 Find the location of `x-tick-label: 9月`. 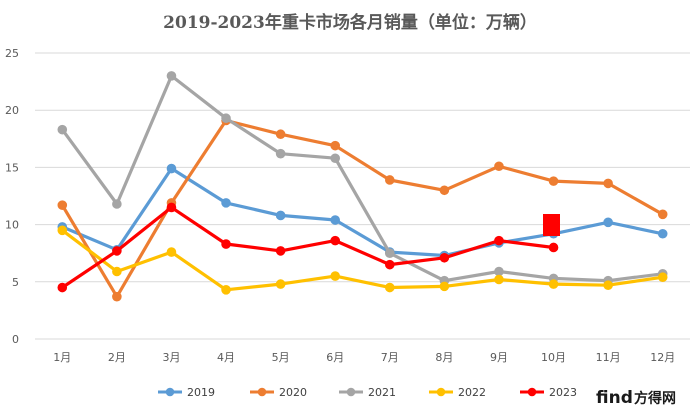

x-tick-label: 9月 is located at coordinates (499, 357).